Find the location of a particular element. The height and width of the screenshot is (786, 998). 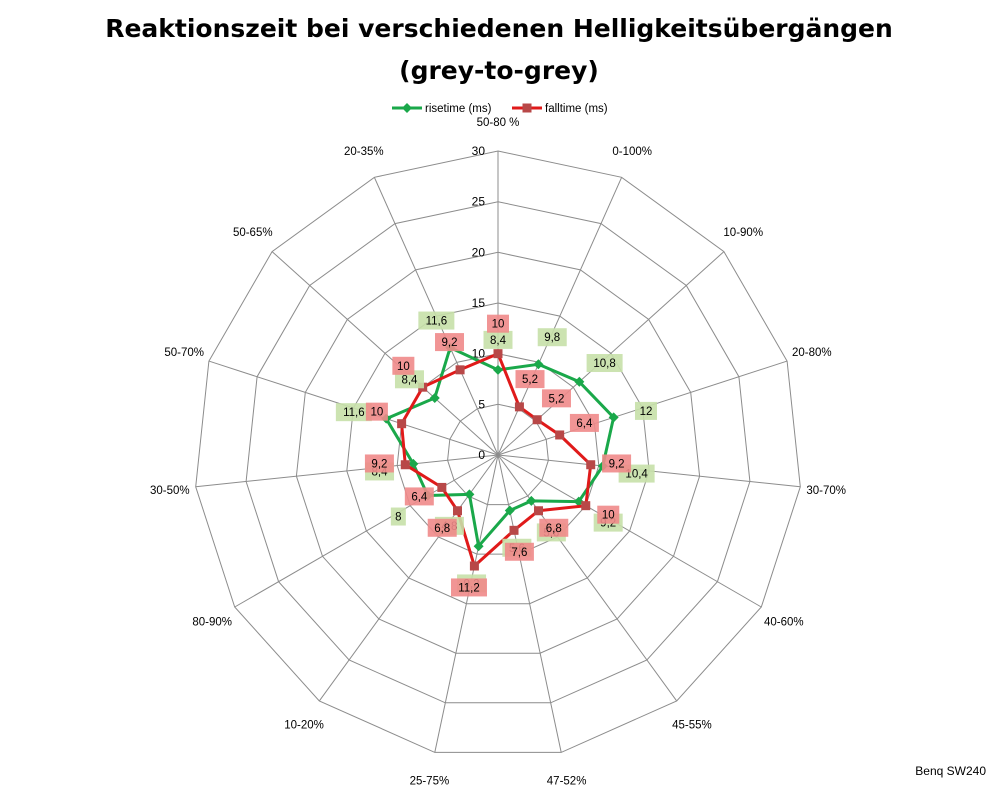

chart-title-line2: (grey-to-grey) is located at coordinates (499, 70).